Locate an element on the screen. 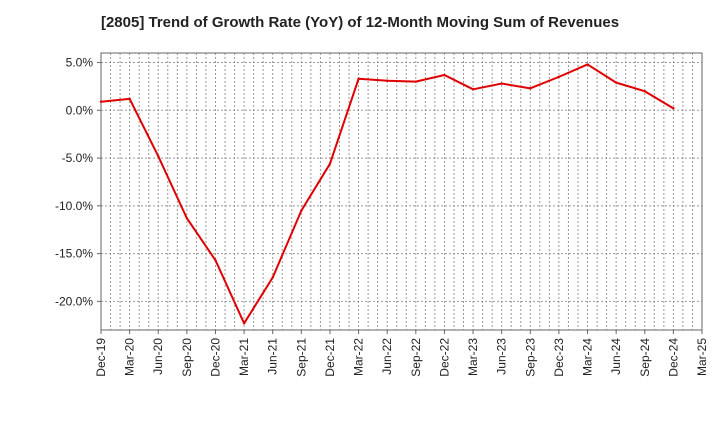 This screenshot has width=720, height=440. x-tick-label: Mar-20 is located at coordinates (130, 357).